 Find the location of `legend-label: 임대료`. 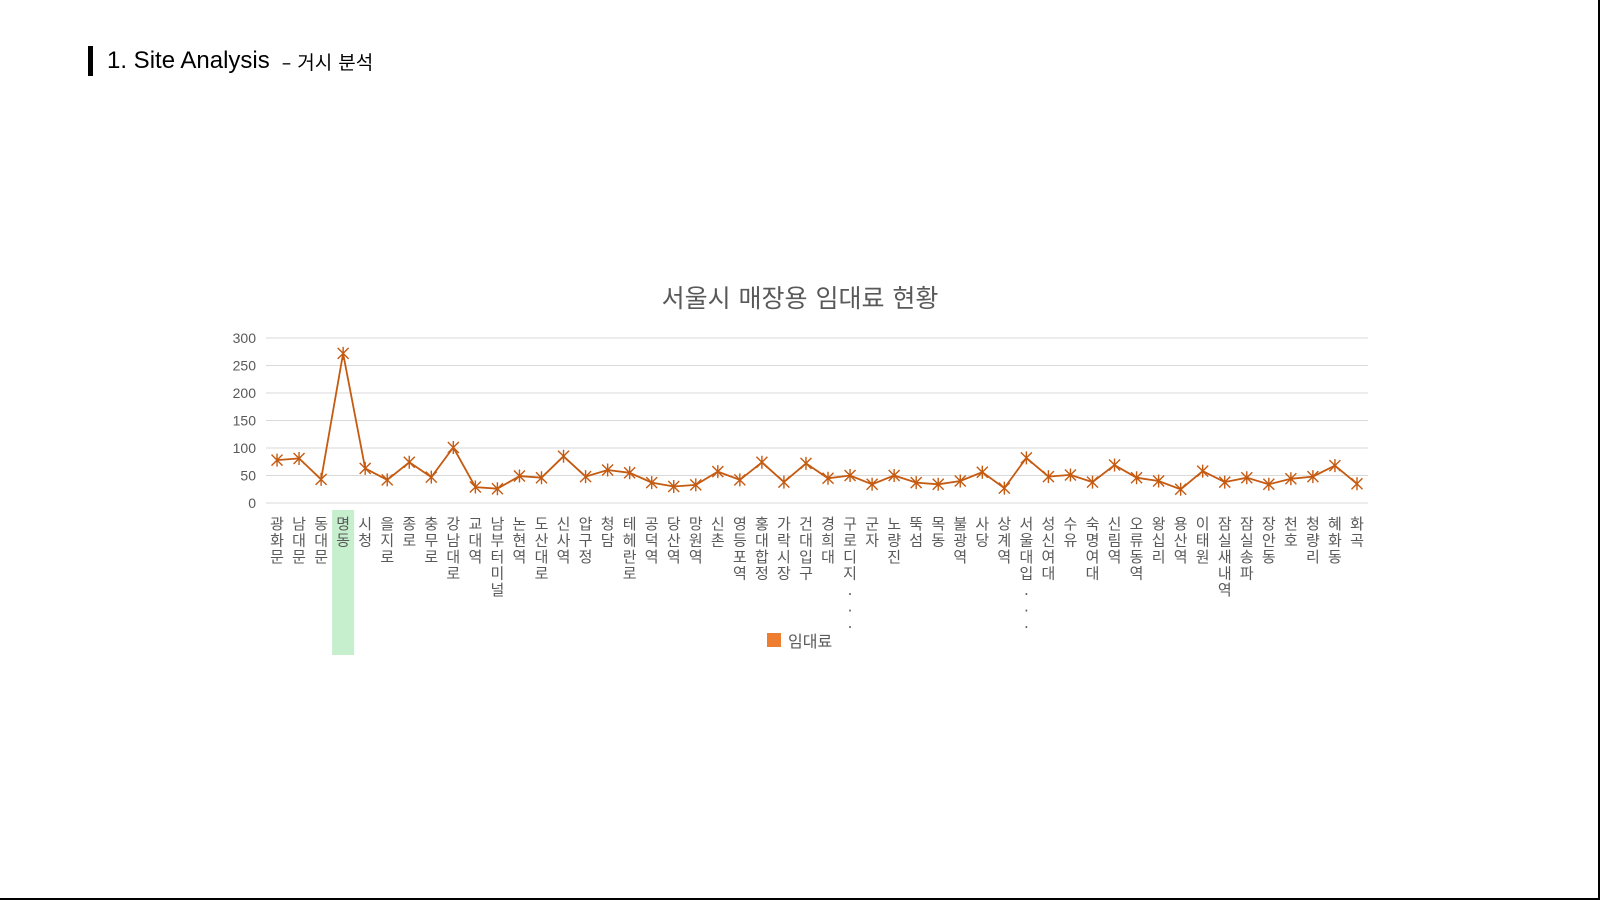

legend-label: 임대료 is located at coordinates (810, 641).